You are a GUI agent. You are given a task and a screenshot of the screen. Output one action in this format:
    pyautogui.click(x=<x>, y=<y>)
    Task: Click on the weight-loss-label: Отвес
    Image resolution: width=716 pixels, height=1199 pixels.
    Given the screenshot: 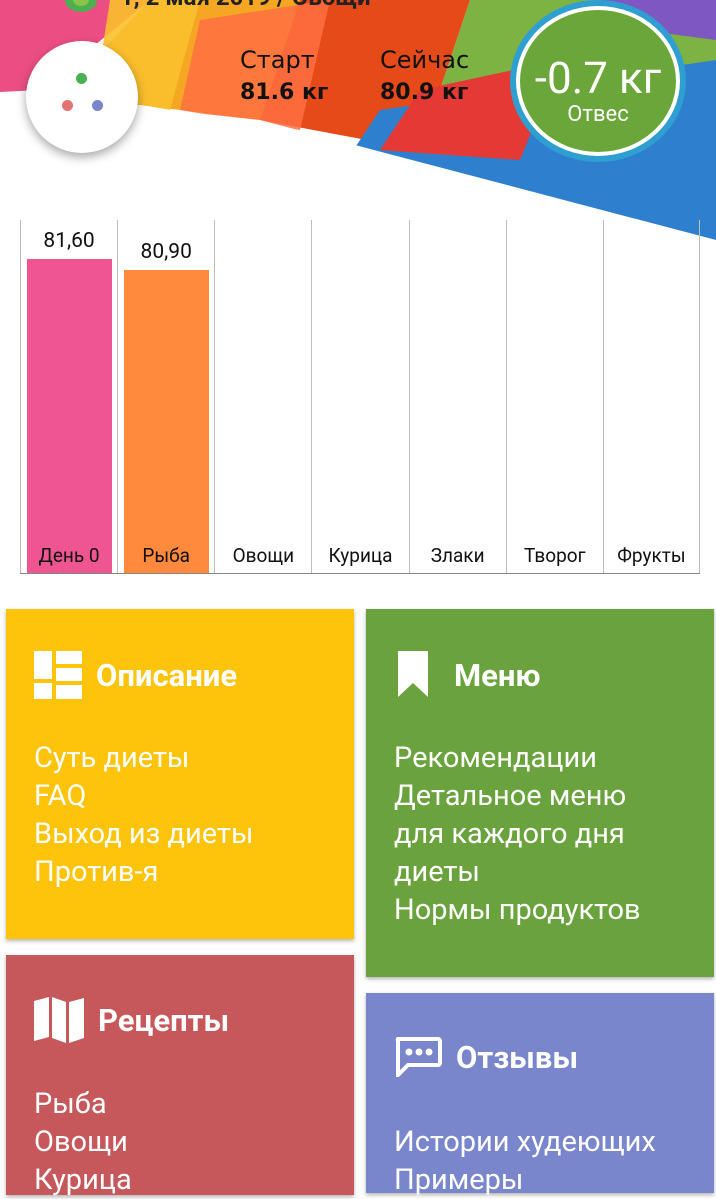 What is the action you would take?
    pyautogui.click(x=598, y=114)
    